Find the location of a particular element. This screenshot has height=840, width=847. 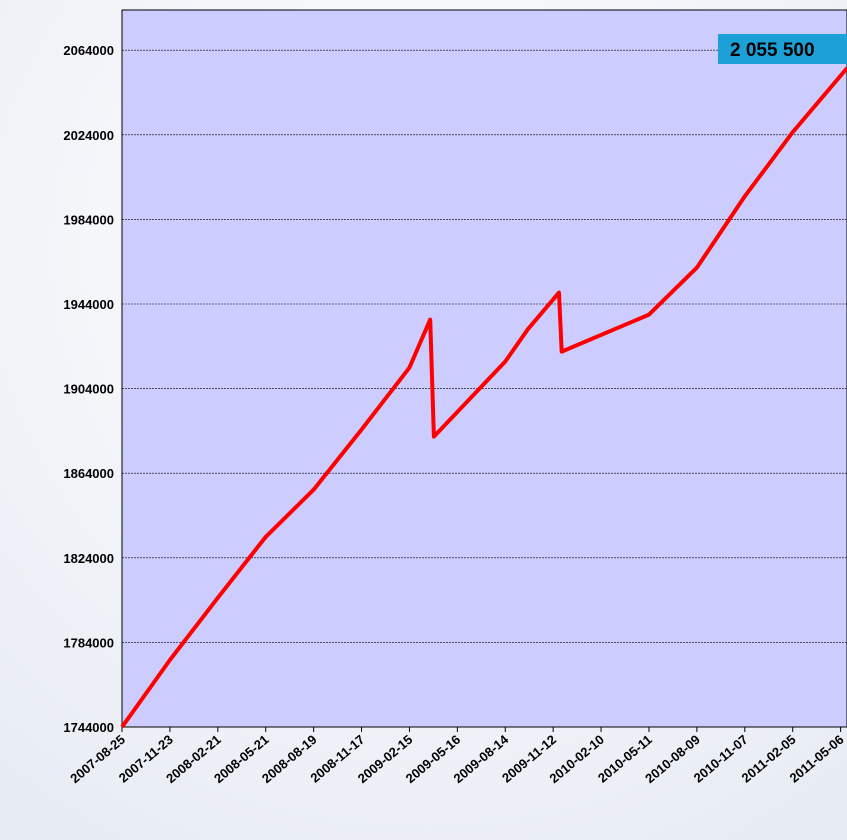

annotation: 2 055 500 is located at coordinates (772, 50).